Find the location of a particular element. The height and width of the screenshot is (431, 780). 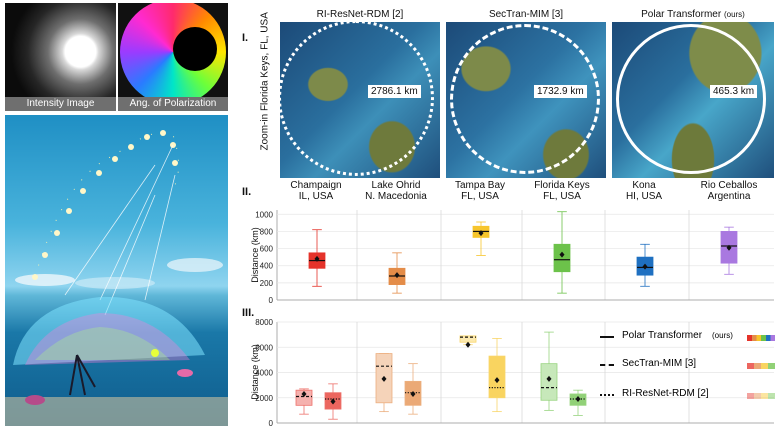

location-name: Kona is located at coordinates (644, 185).